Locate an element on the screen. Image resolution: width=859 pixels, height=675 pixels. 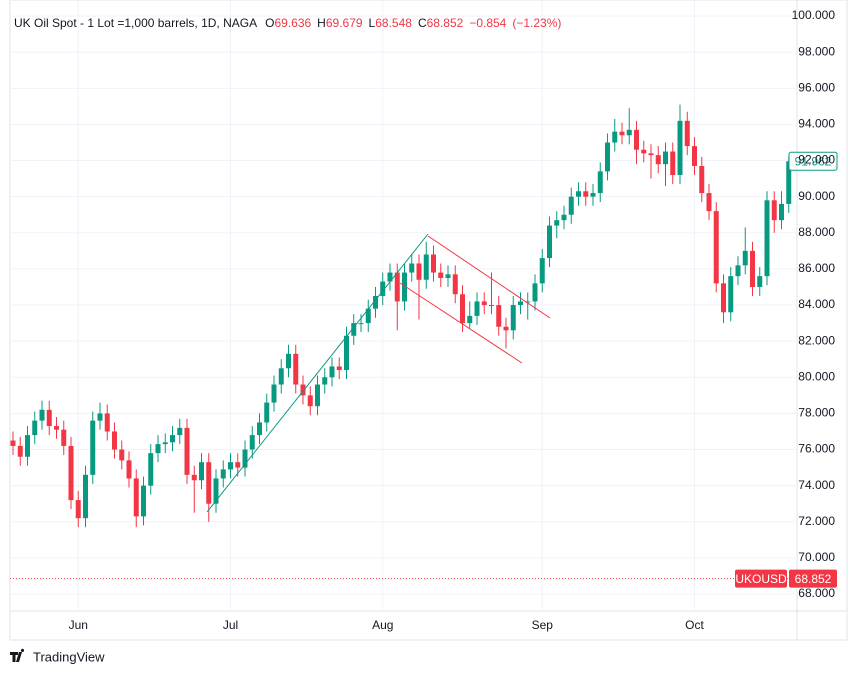
x-tick-label: Sep is located at coordinates (543, 625).